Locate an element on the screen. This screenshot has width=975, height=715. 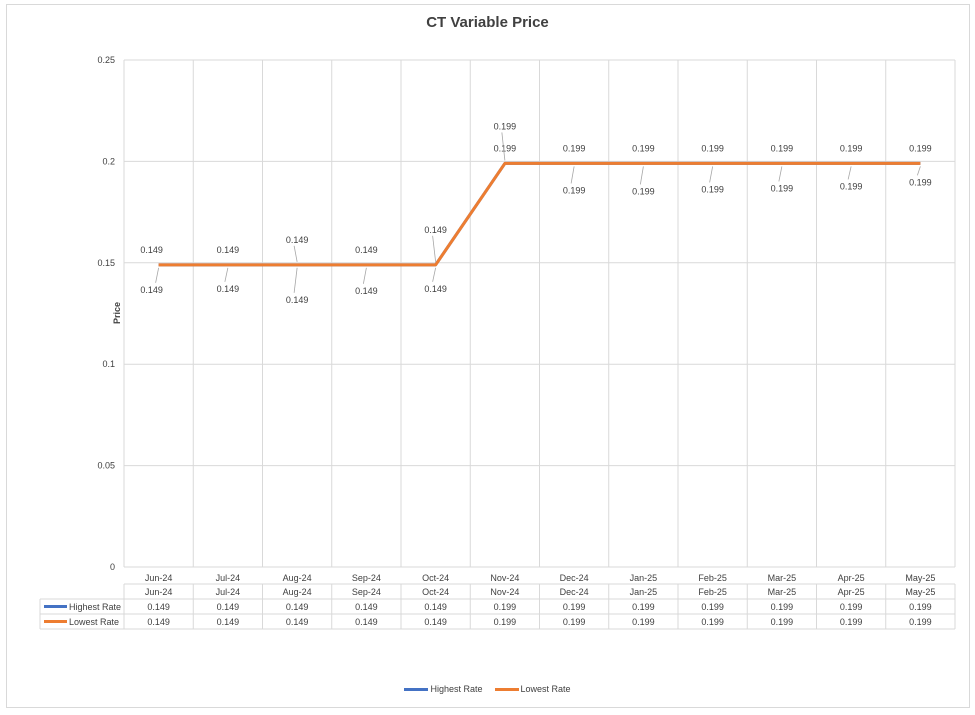
x-tick-label: Jan-25 is located at coordinates (644, 578).